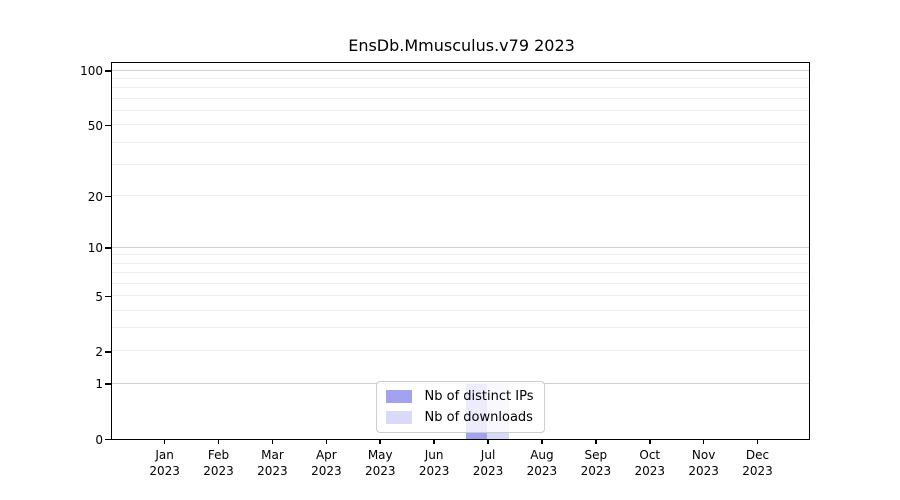 The height and width of the screenshot is (500, 900). I want to click on x-tick-month: May, so click(380, 455).